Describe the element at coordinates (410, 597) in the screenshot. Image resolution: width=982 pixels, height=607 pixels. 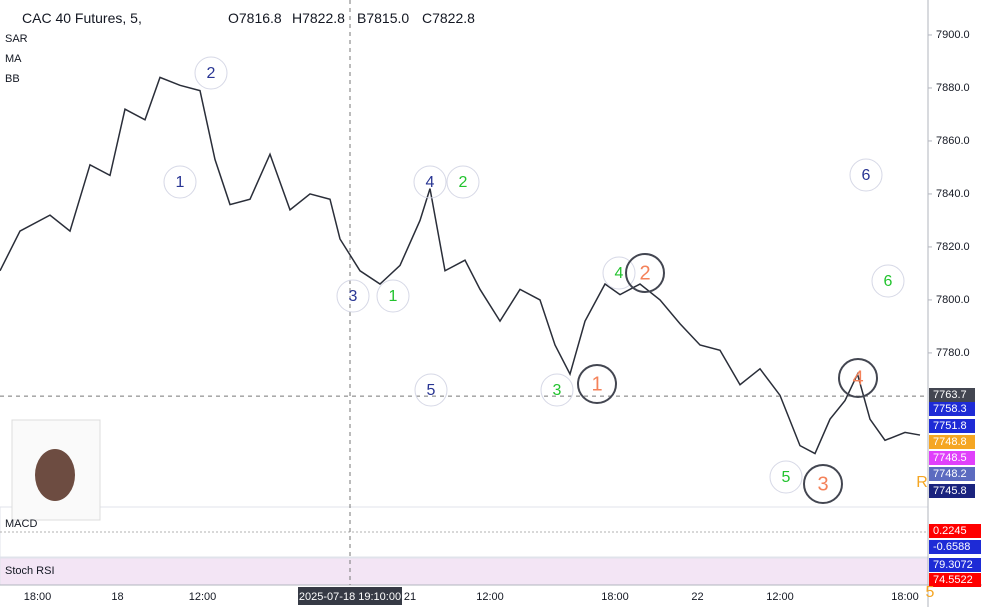
I see `x-tick-label: 21` at that location.